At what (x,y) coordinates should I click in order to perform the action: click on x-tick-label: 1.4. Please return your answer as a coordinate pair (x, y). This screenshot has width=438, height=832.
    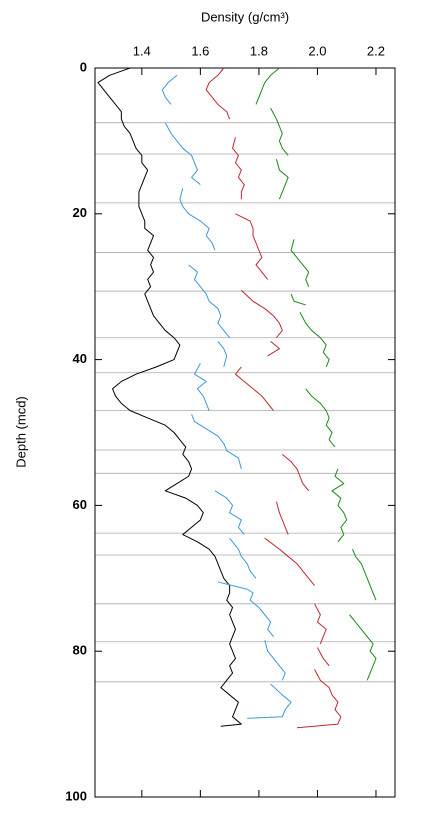
    Looking at the image, I should click on (142, 50).